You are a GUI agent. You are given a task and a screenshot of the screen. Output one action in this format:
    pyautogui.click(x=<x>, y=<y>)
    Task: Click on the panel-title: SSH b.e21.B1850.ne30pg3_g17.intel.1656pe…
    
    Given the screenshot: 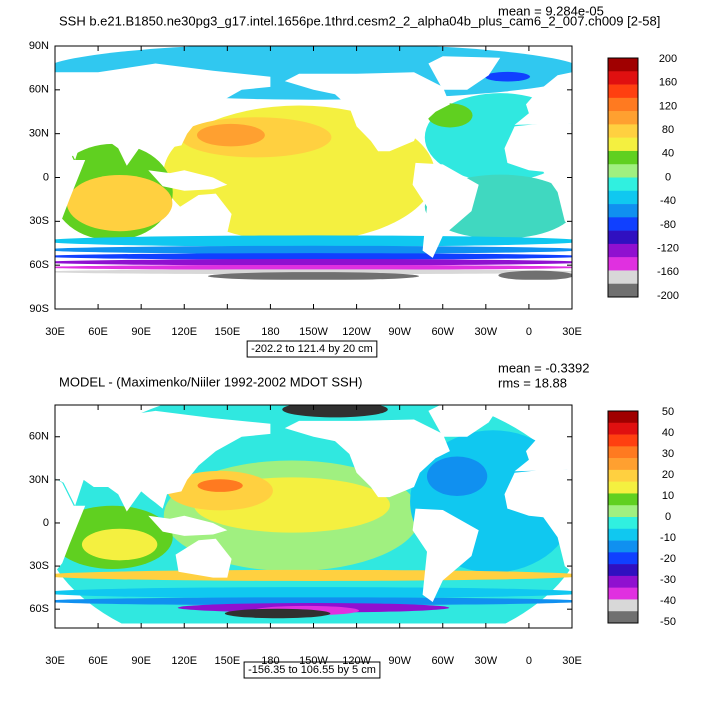 What is the action you would take?
    pyautogui.click(x=359, y=20)
    